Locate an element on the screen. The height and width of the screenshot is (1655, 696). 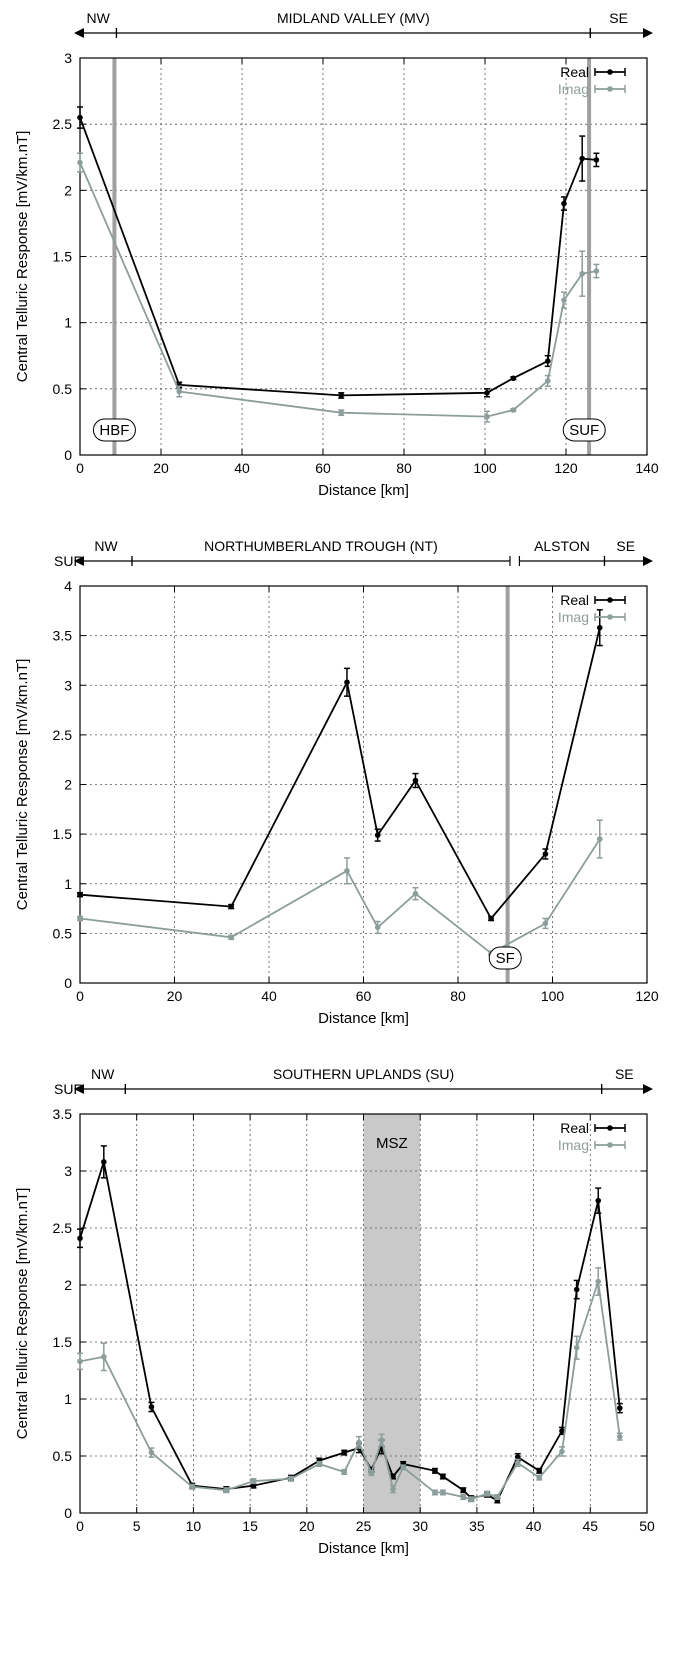
y-tick-label: 0 is located at coordinates (68, 983).